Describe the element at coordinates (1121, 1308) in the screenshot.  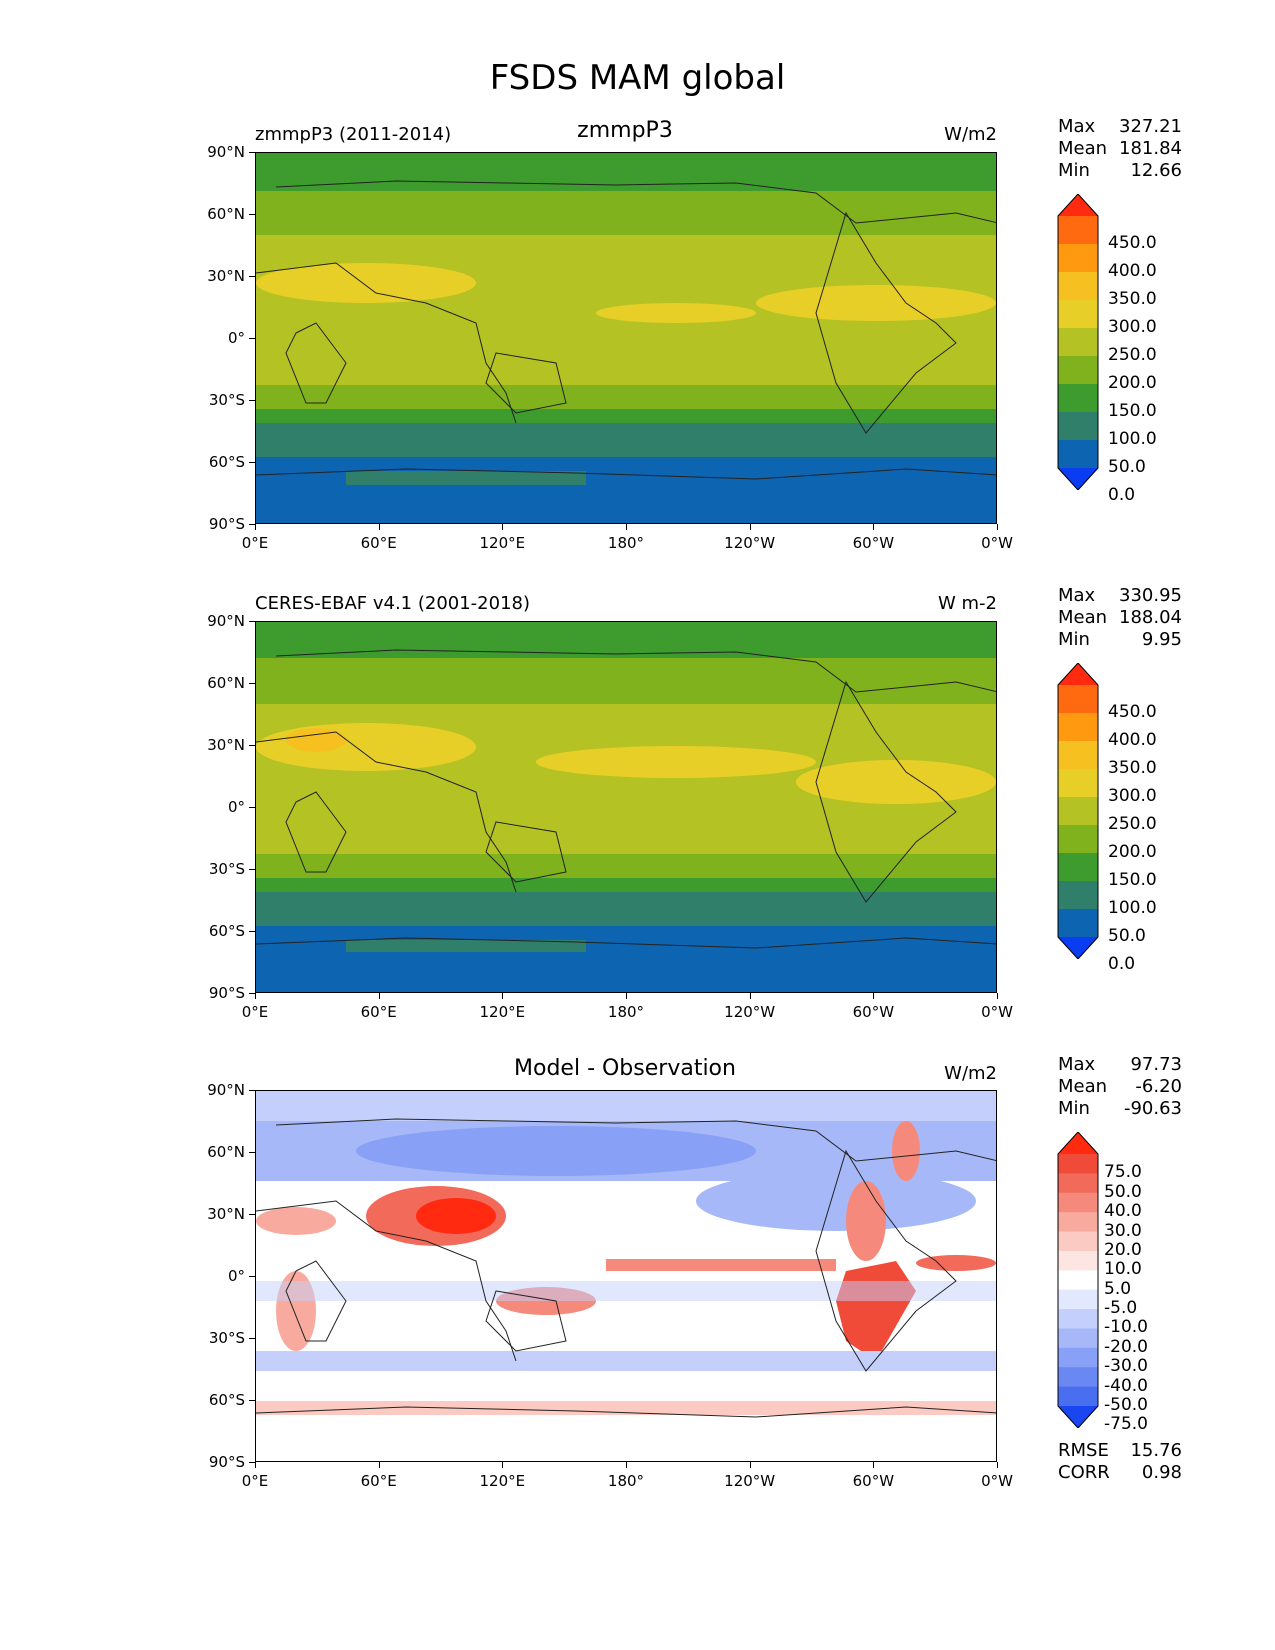
I see `colorbar-label: -5.0` at that location.